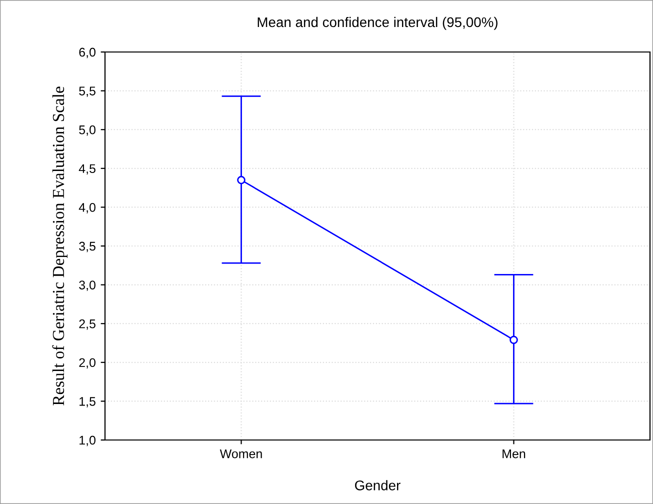 This screenshot has height=504, width=653. What do you see at coordinates (87, 285) in the screenshot?
I see `y-tick-label: 3,0` at bounding box center [87, 285].